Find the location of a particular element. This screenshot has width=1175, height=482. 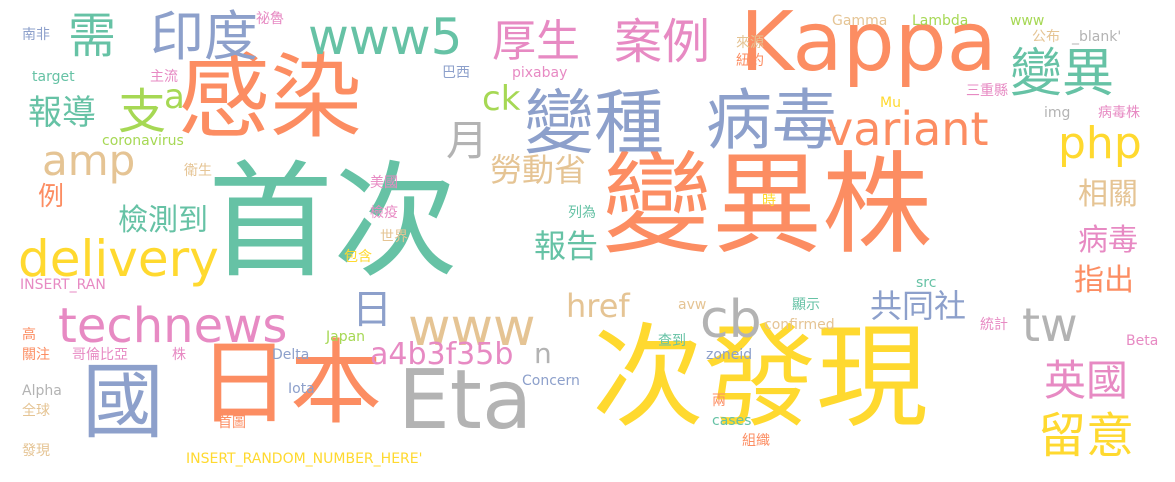

word-厚生: 厚生 is located at coordinates (536, 41).